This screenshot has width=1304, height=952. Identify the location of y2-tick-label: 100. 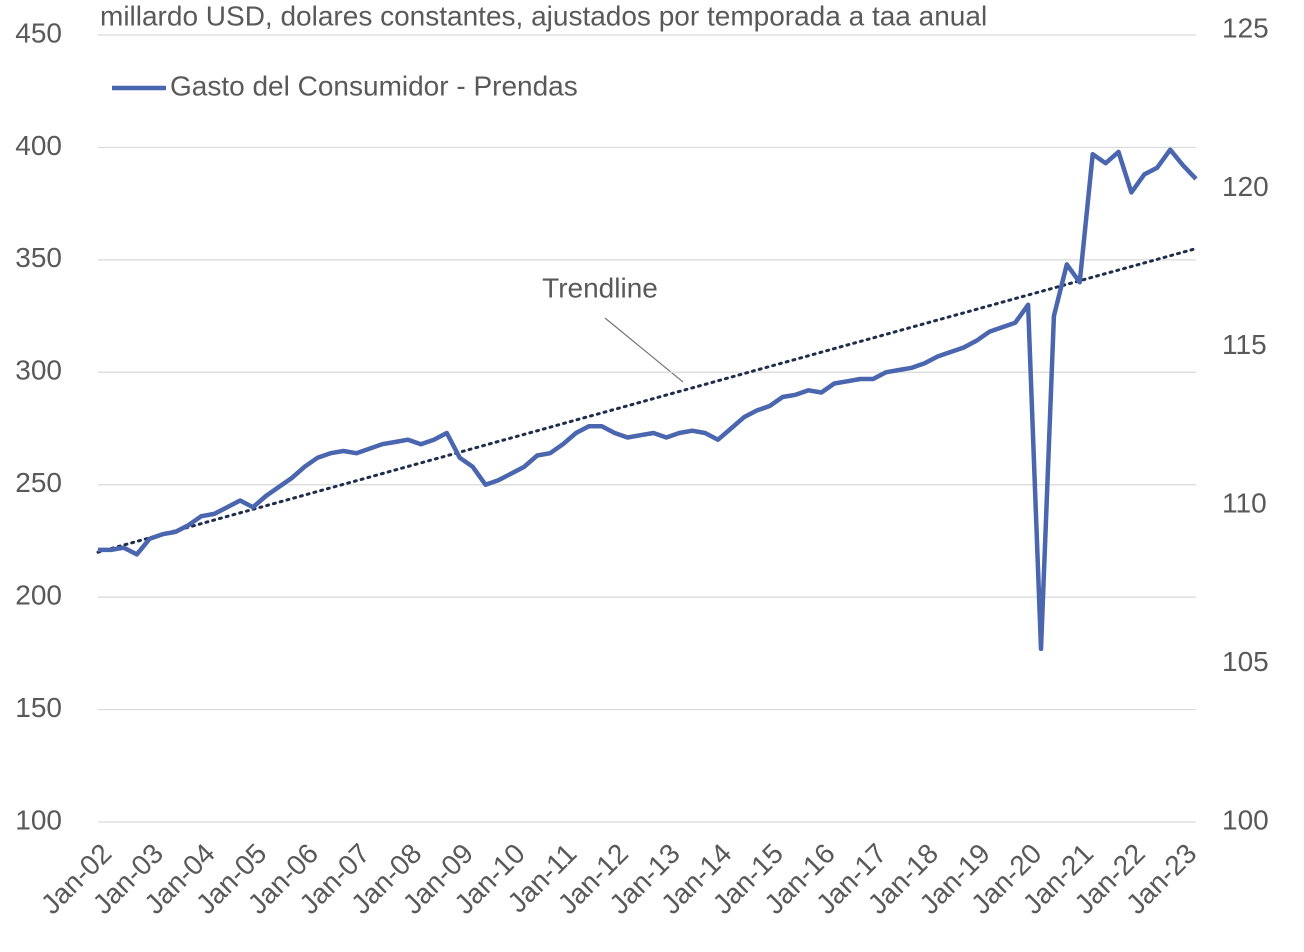
(1245, 819).